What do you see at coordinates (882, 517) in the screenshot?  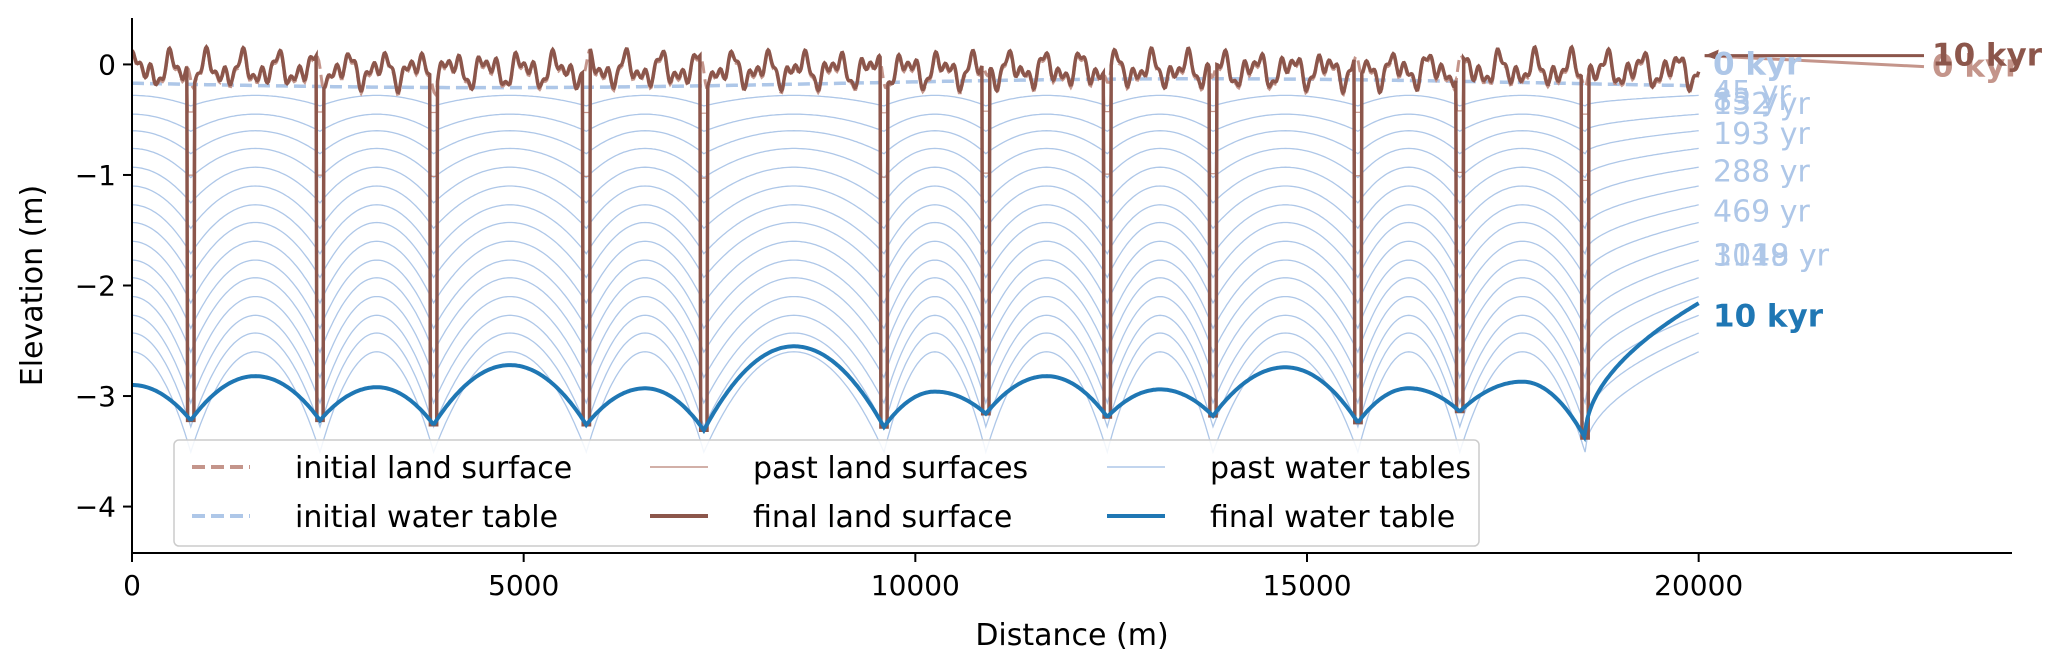 I see `legend-label: final land surface` at bounding box center [882, 517].